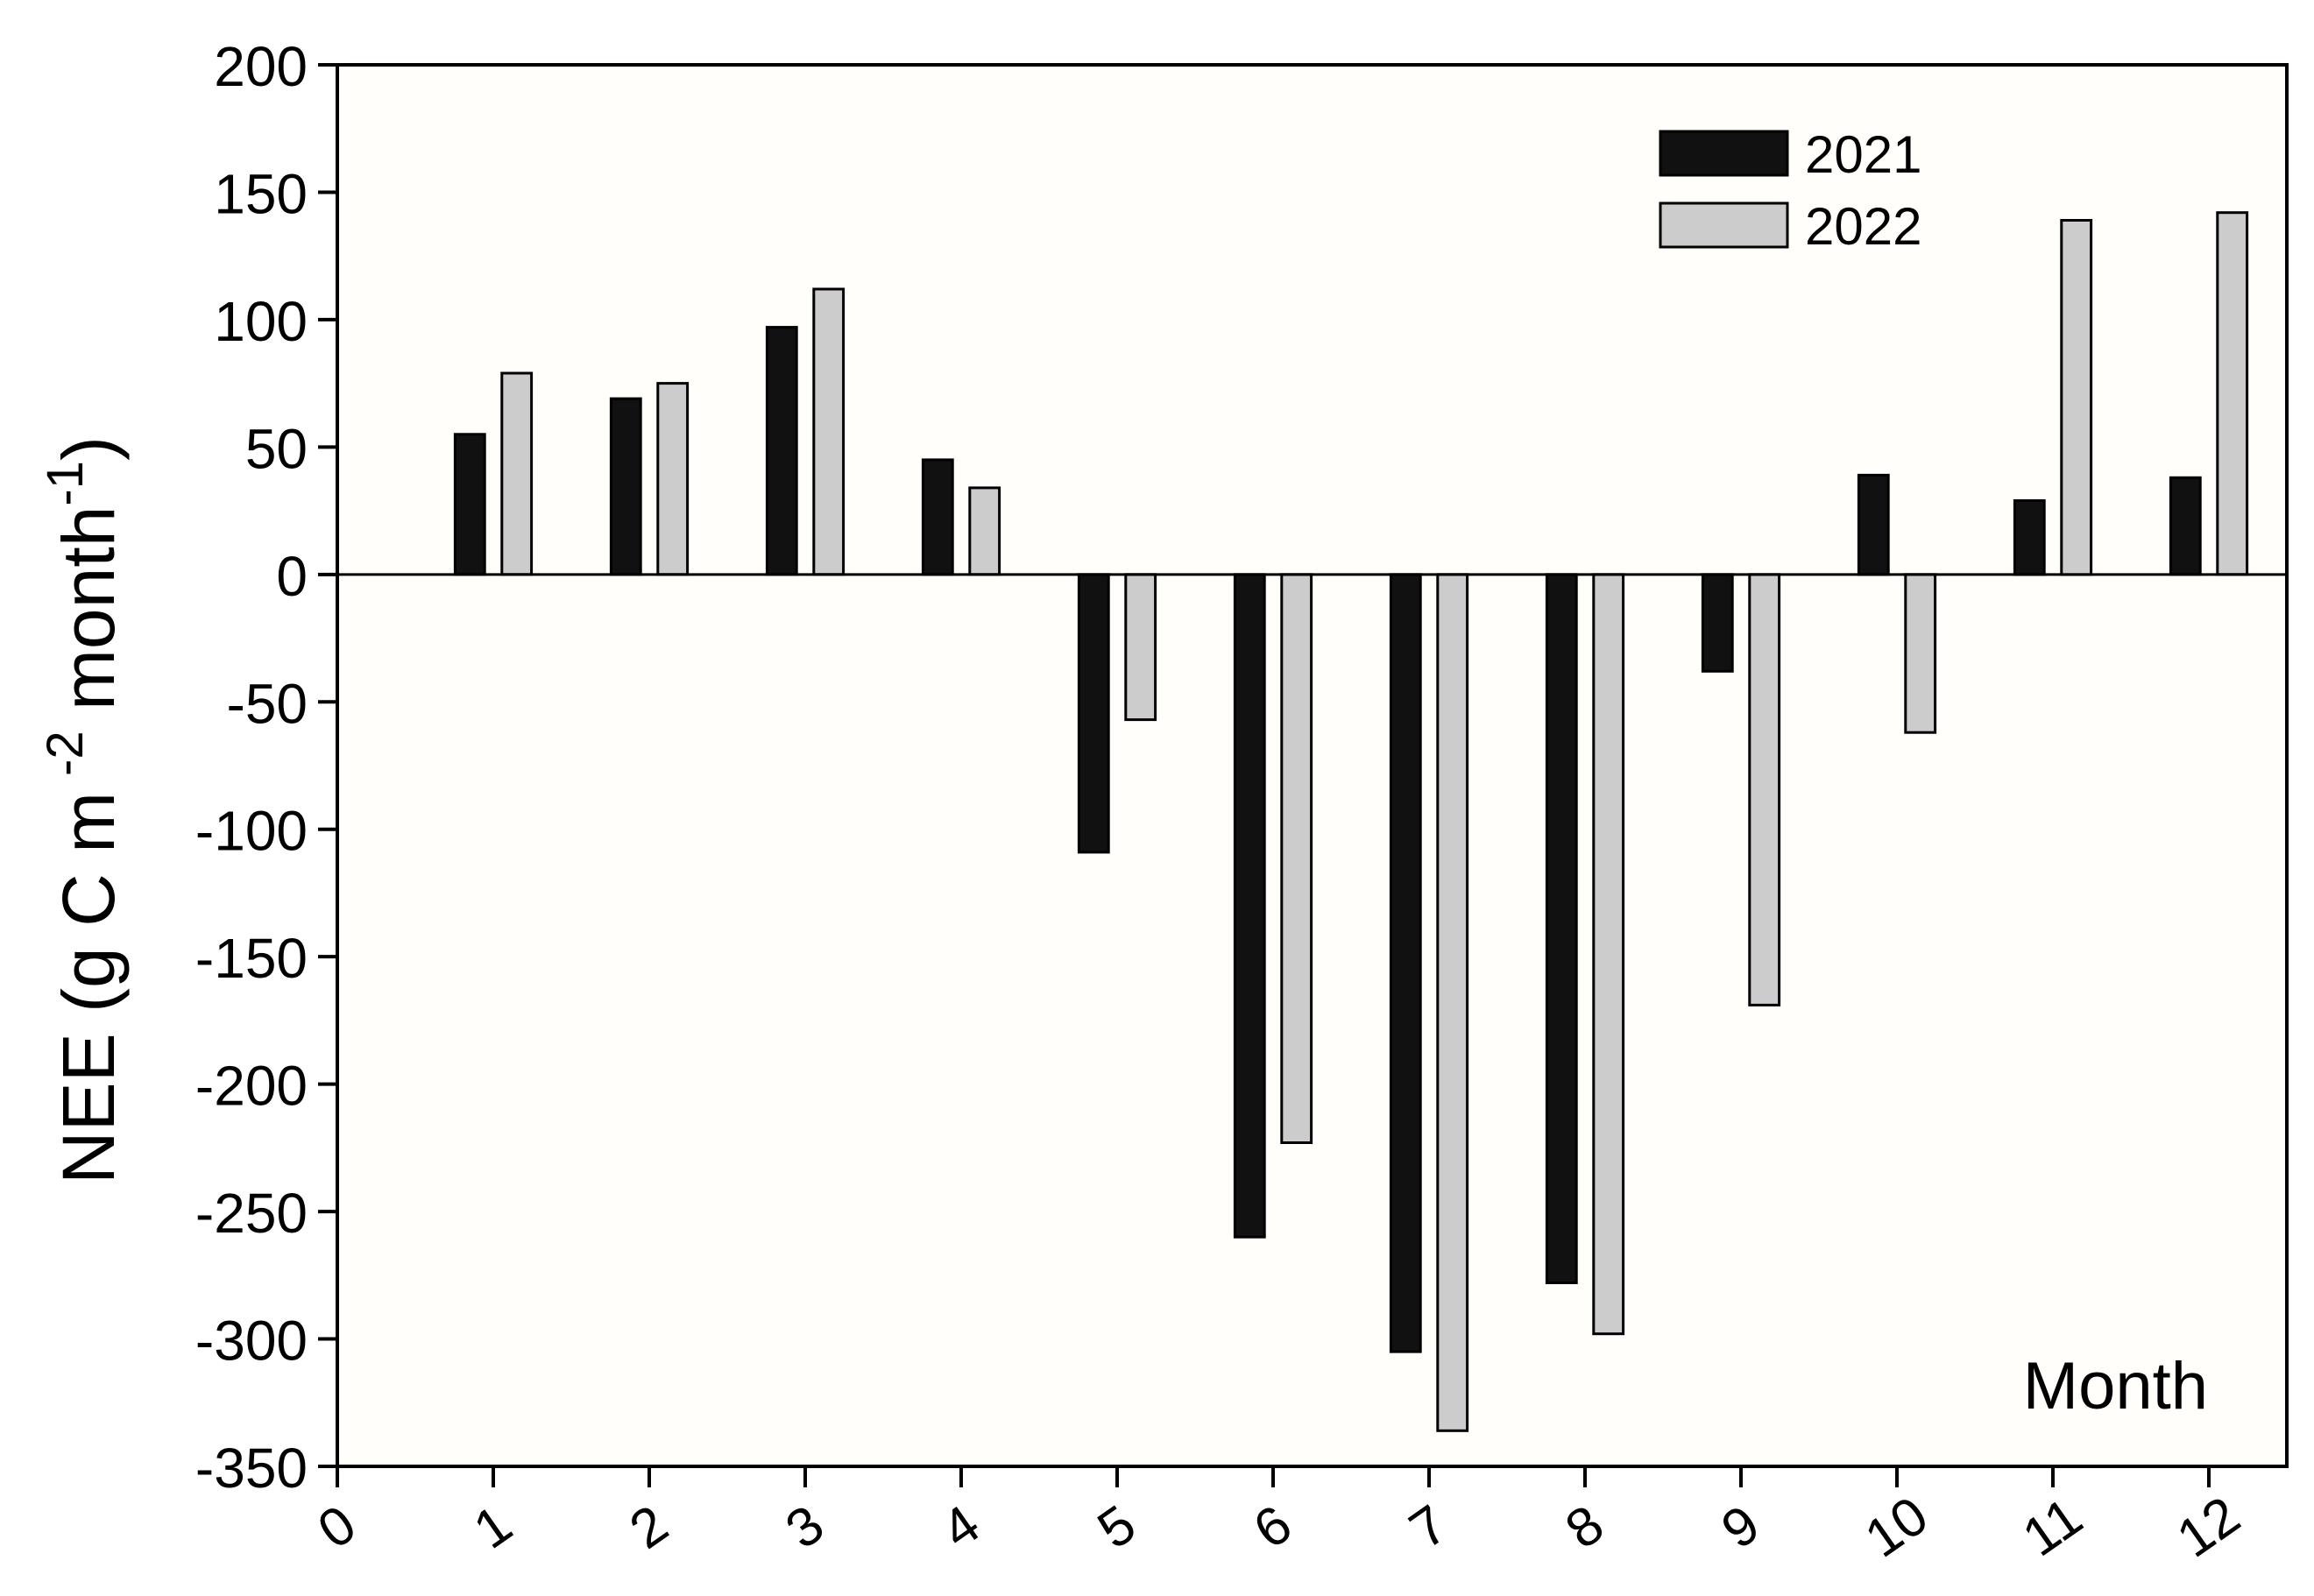 This screenshot has height=1596, width=2314. What do you see at coordinates (88, 448) in the screenshot?
I see `y-axis-title-end: )` at bounding box center [88, 448].